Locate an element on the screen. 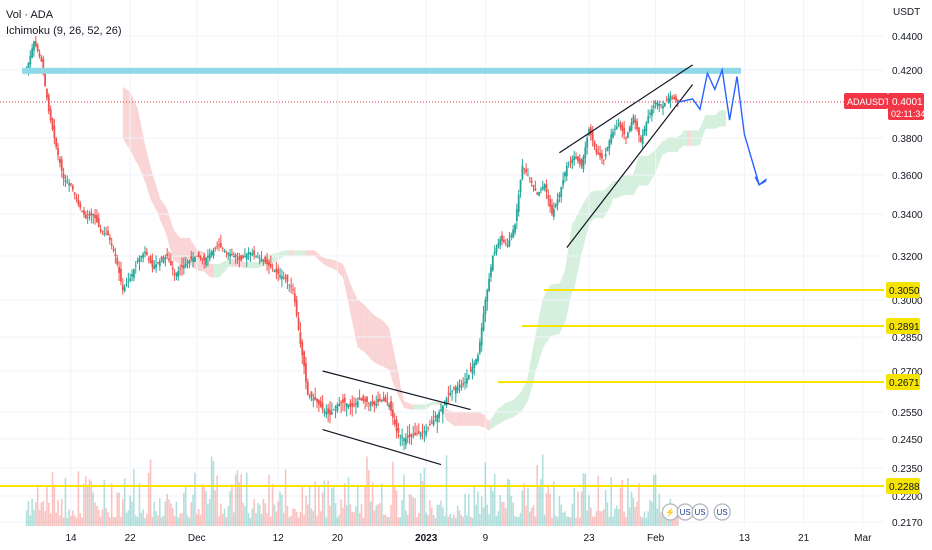 The width and height of the screenshot is (932, 550). projection-arrowhead is located at coordinates (760, 181).